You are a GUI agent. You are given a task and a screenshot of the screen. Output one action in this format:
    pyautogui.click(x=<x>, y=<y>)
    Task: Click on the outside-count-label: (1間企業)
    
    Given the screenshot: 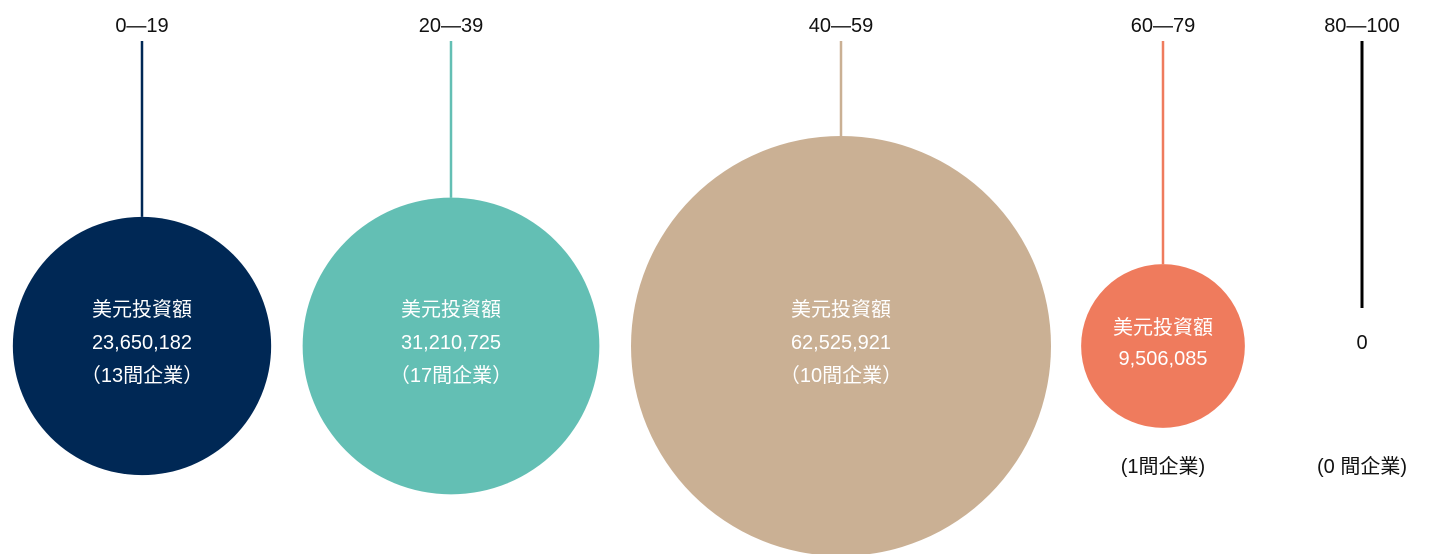 What is the action you would take?
    pyautogui.click(x=1163, y=466)
    